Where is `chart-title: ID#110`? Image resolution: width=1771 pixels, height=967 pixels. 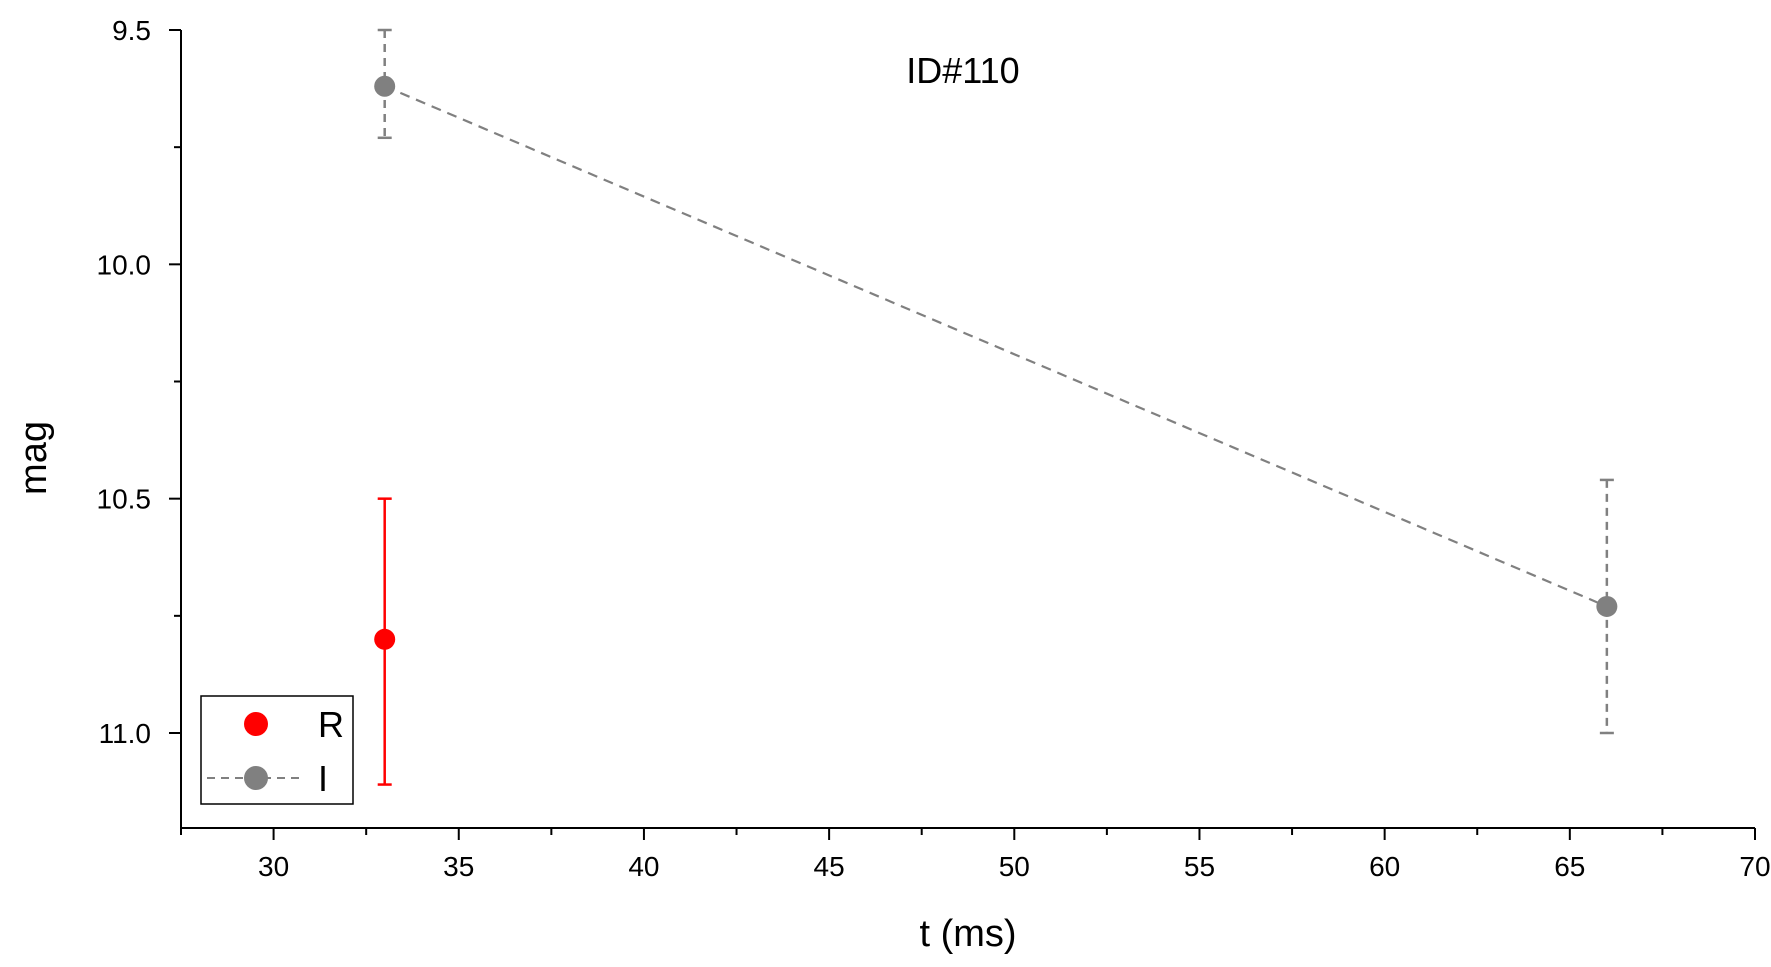
chart-title: ID#110 is located at coordinates (962, 70).